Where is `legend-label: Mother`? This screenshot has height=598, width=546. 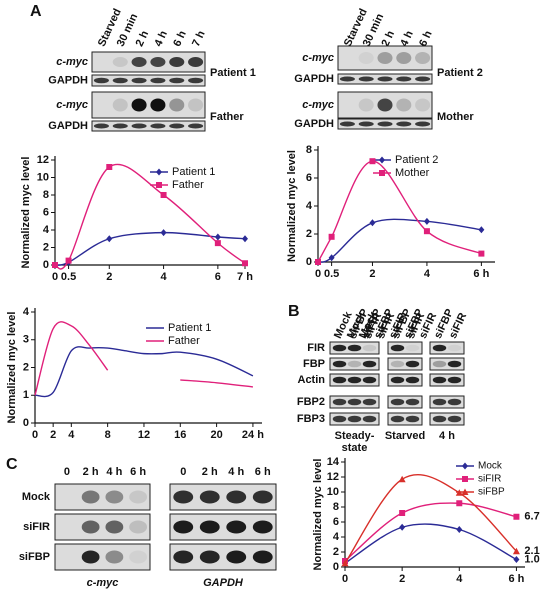
legend-label: Mother is located at coordinates (412, 173).